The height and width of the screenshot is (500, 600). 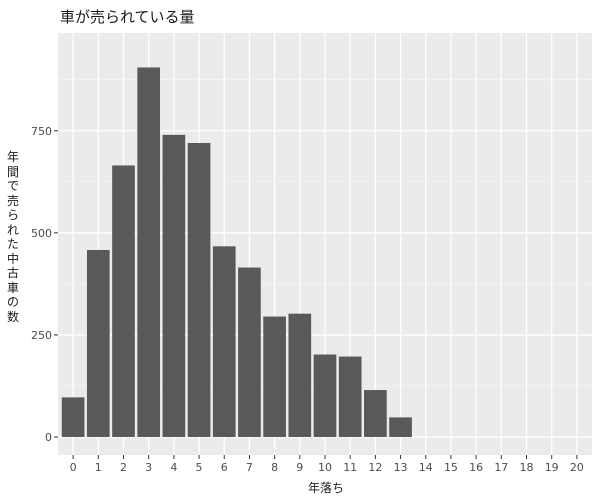 I want to click on x-tick-label: 7, so click(x=249, y=467).